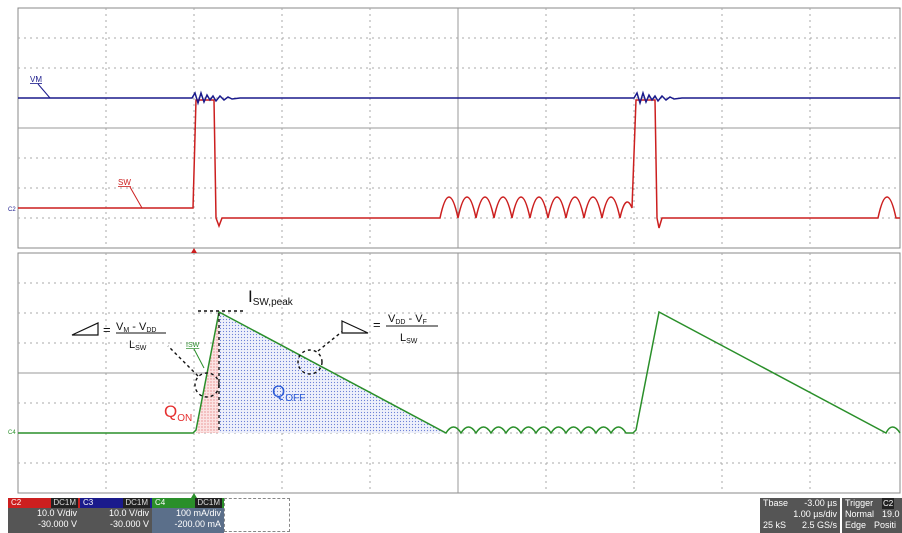  I want to click on sw-label-leader, so click(136, 197).